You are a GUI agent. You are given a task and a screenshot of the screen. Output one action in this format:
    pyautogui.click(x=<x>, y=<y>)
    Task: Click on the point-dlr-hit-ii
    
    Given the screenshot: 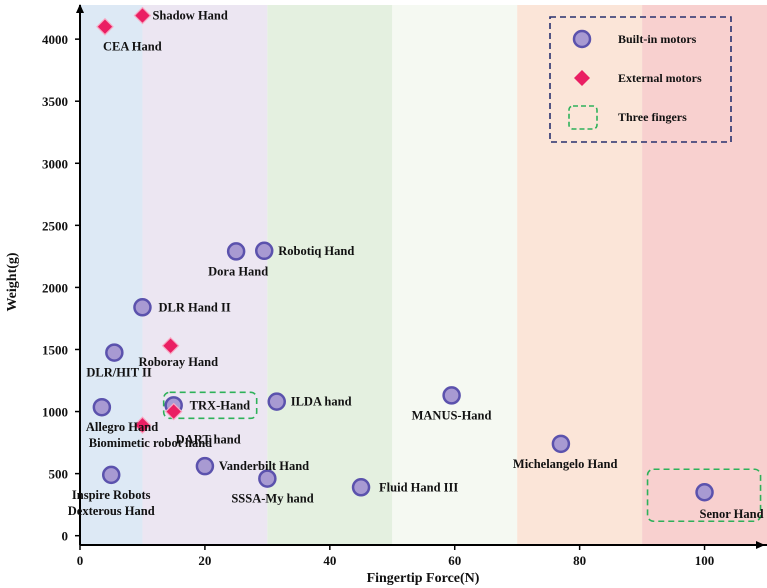 What is the action you would take?
    pyautogui.click(x=114, y=352)
    